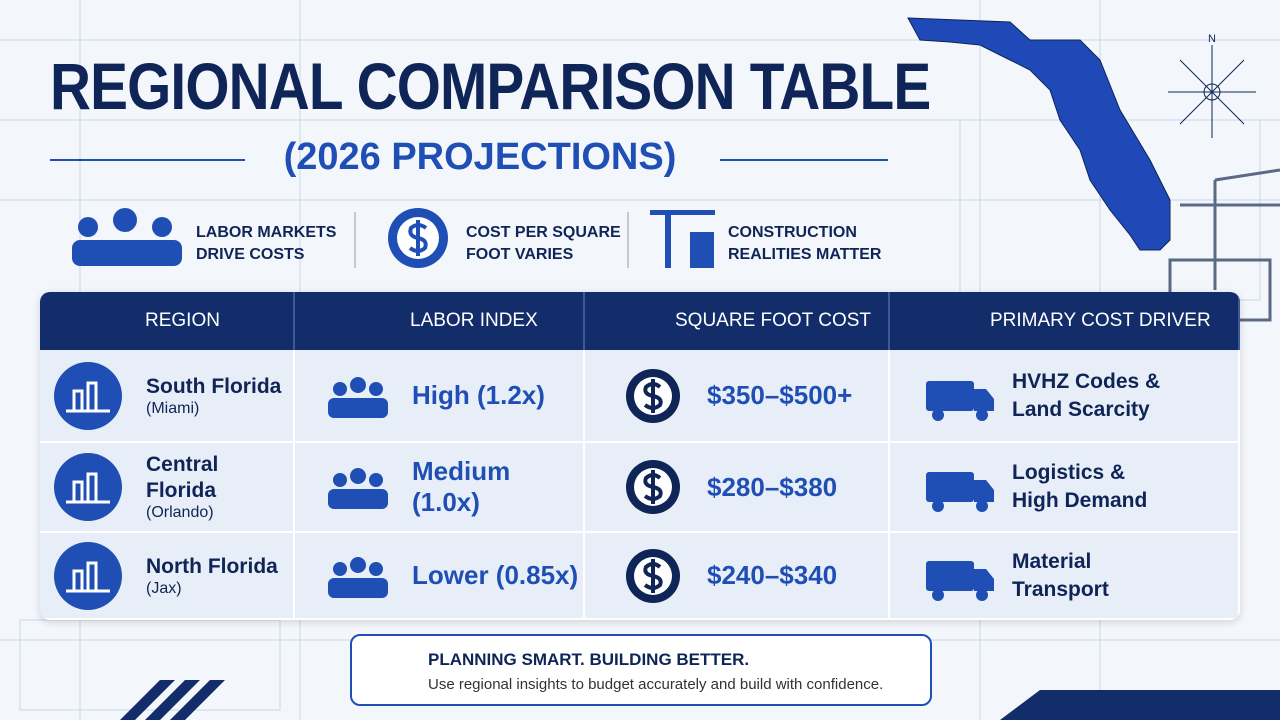 This screenshot has height=720, width=1280. Describe the element at coordinates (490, 86) in the screenshot. I see `title: REGIONAL COMPARISON TABLE` at that location.